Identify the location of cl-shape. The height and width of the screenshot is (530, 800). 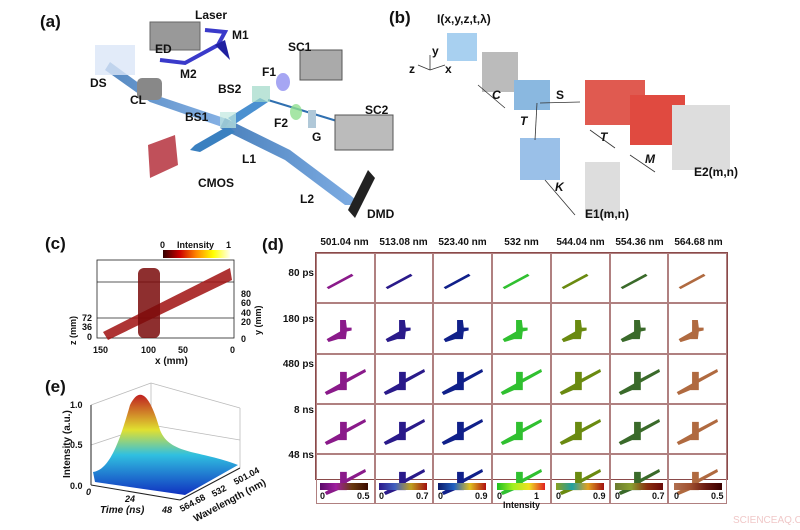
(149, 89).